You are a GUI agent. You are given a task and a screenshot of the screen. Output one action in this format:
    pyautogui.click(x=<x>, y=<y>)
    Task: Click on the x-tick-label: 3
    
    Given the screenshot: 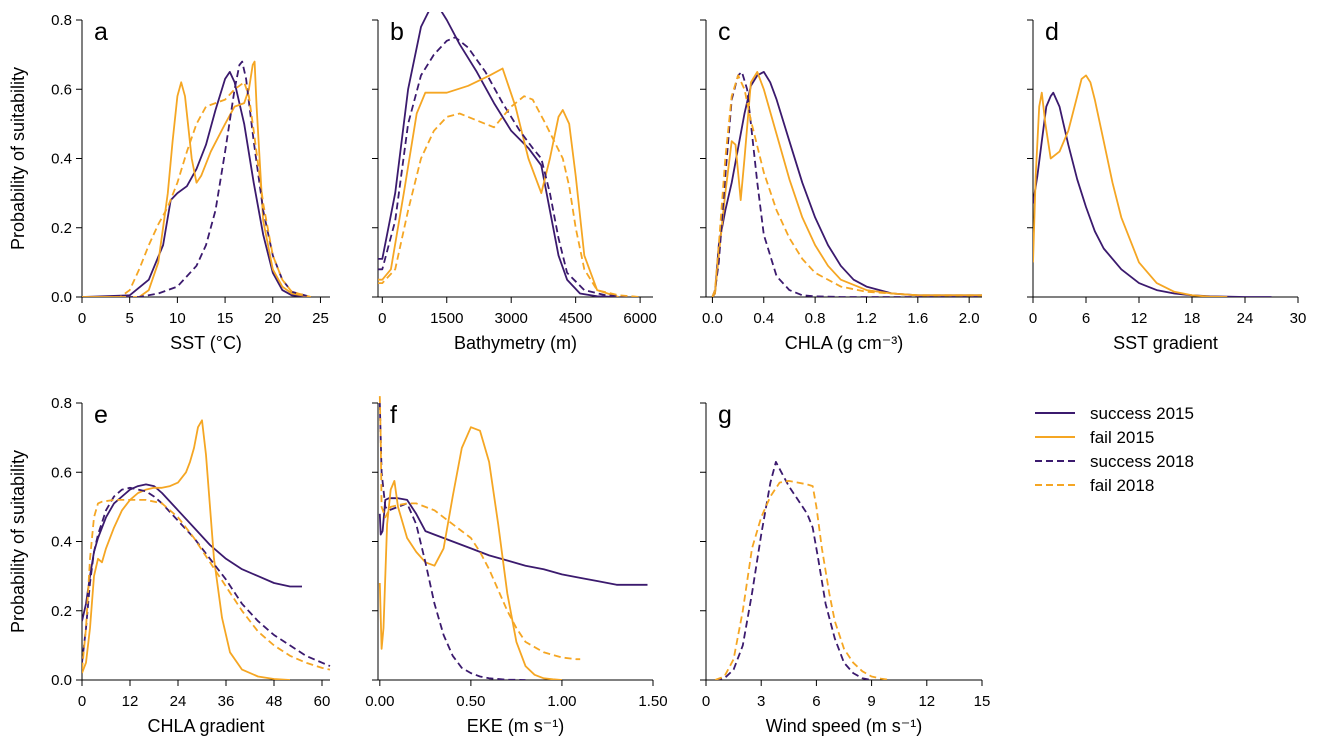 What is the action you would take?
    pyautogui.click(x=761, y=701)
    